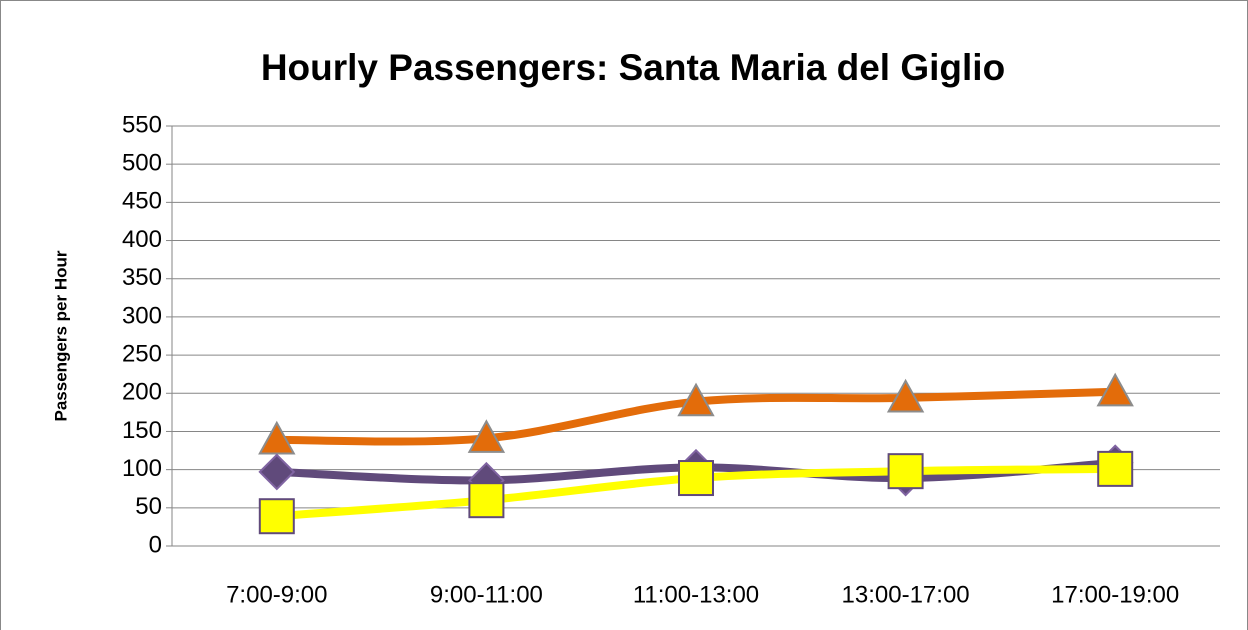  Describe the element at coordinates (276, 594) in the screenshot. I see `x-tick-label: 7:00-9:00` at that location.